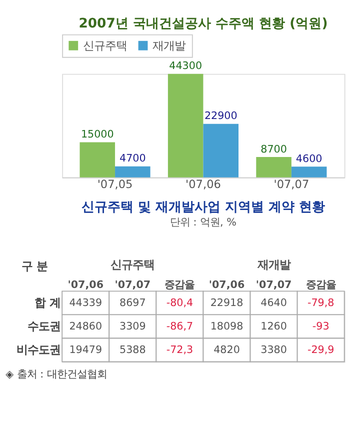 This screenshot has width=350, height=437. Describe the element at coordinates (85, 302) in the screenshot. I see `data-label: 44339` at that location.